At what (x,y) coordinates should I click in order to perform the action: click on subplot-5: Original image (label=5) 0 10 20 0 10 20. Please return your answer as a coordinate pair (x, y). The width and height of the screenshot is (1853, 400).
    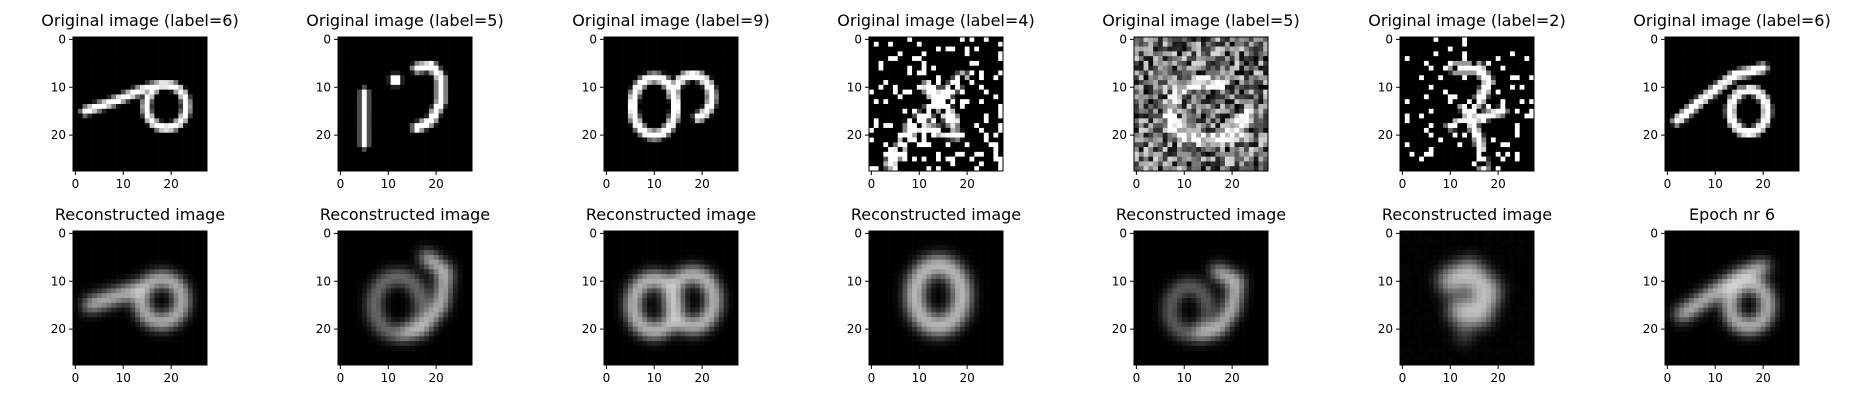
    Looking at the image, I should click on (1200, 101).